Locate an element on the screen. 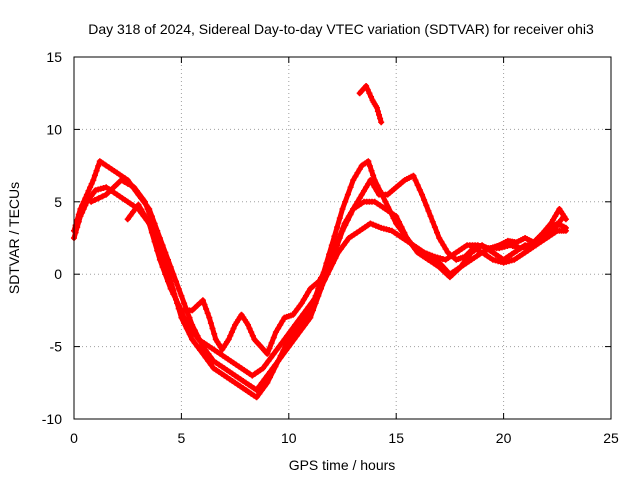  x-tick-label: 10 is located at coordinates (289, 438).